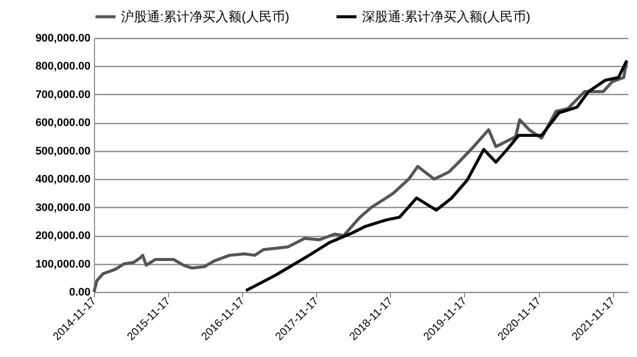 The image size is (637, 357). What do you see at coordinates (62, 38) in the screenshot?
I see `y-tick-label: 900,000.00` at bounding box center [62, 38].